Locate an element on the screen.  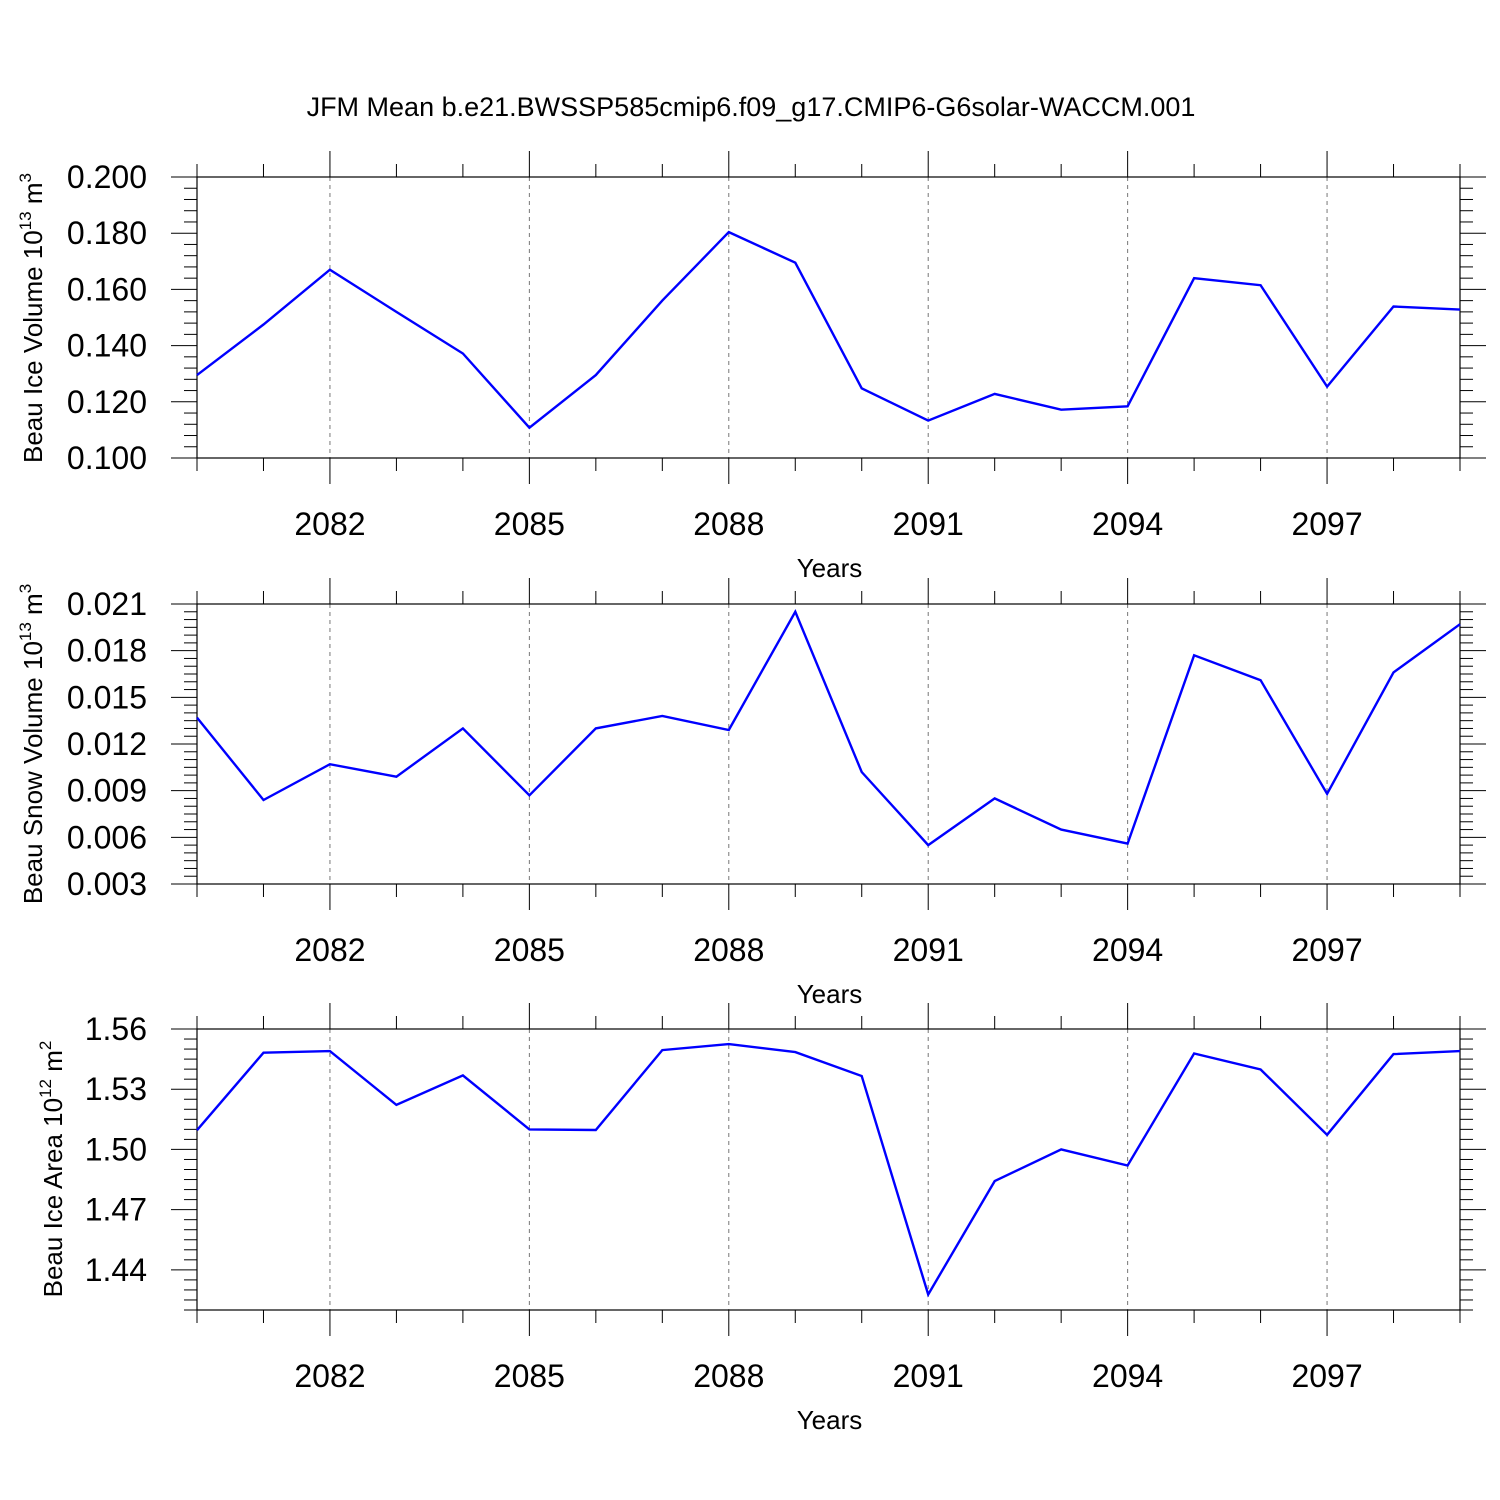
y-axis-title-text: Beau Ice Volume 1013 m3 is located at coordinates (32, 318).